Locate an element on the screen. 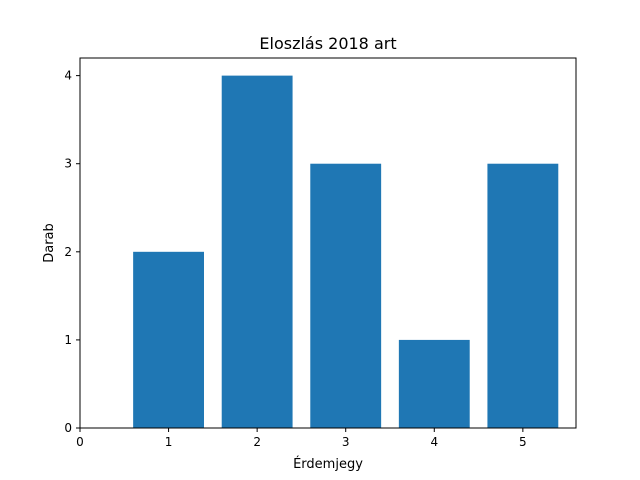  x-tick-label: 1 is located at coordinates (169, 442).